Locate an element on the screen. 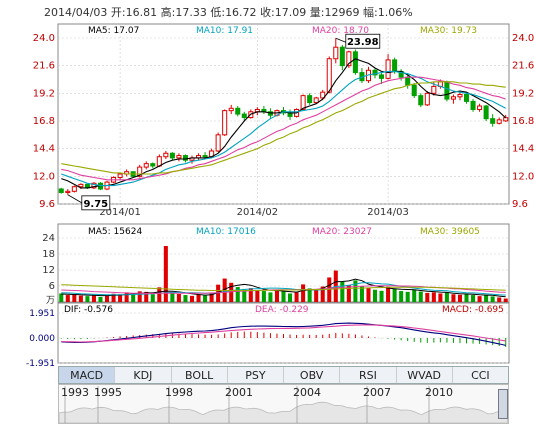 The height and width of the screenshot is (427, 534). volume-ma30-line is located at coordinates (283, 287).